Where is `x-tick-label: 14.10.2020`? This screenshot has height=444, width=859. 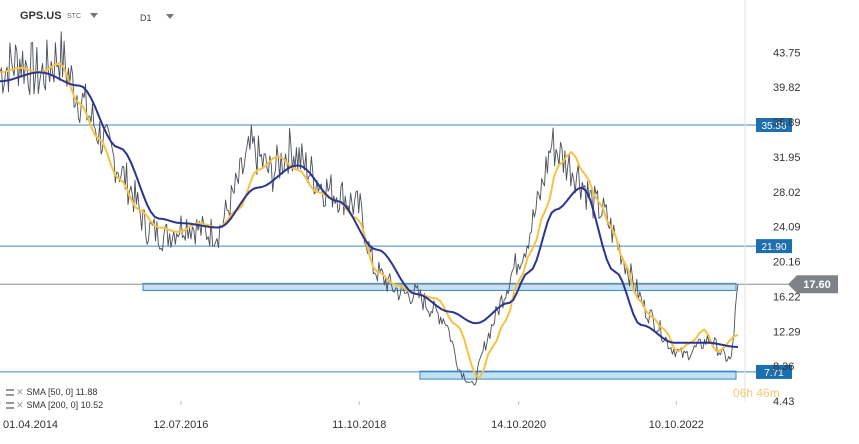
x-tick-label: 14.10.2020 is located at coordinates (518, 425).